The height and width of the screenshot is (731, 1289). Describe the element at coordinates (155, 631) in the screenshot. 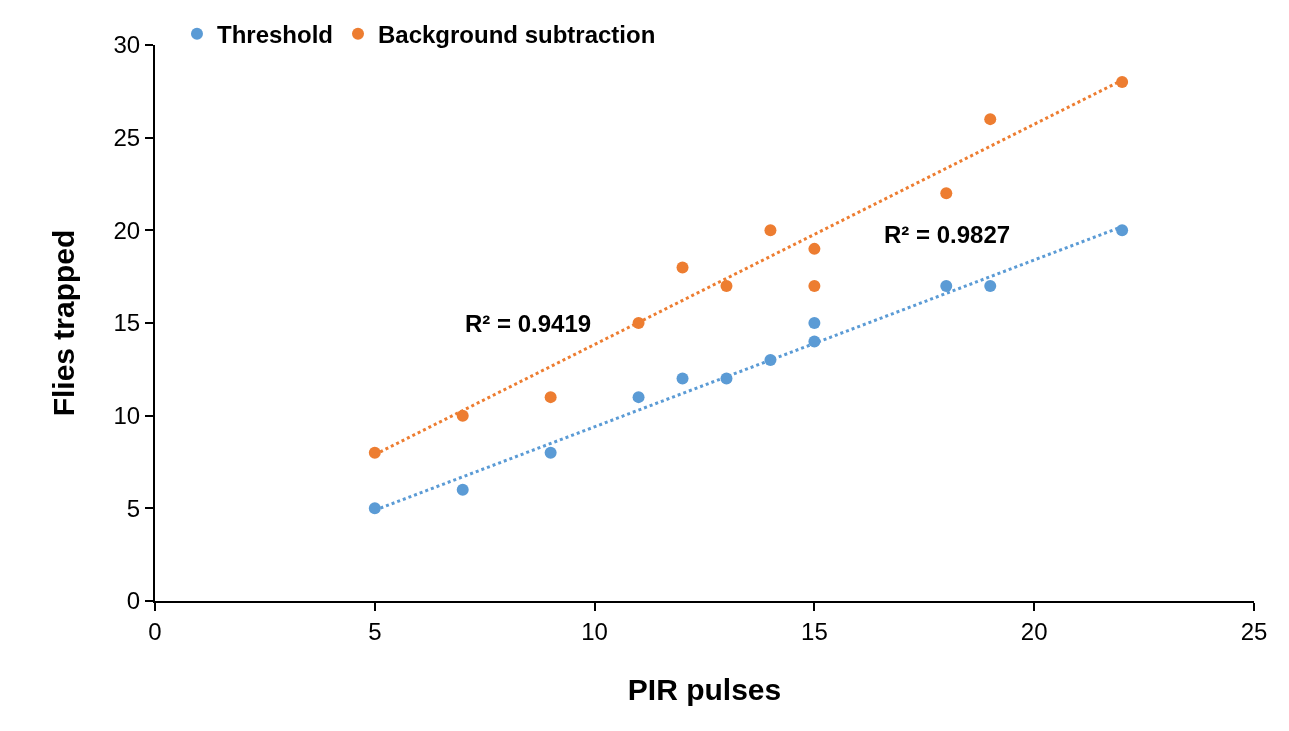

I see `x-tick-label: 0` at that location.